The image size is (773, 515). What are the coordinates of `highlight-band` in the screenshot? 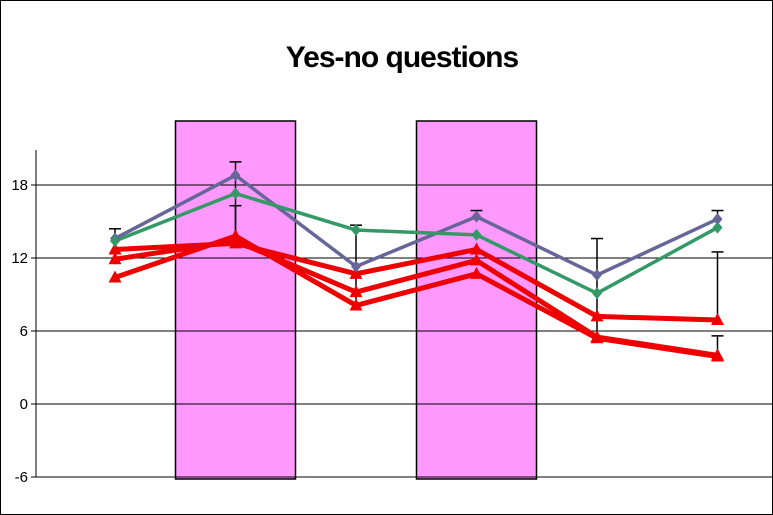 It's located at (476, 300).